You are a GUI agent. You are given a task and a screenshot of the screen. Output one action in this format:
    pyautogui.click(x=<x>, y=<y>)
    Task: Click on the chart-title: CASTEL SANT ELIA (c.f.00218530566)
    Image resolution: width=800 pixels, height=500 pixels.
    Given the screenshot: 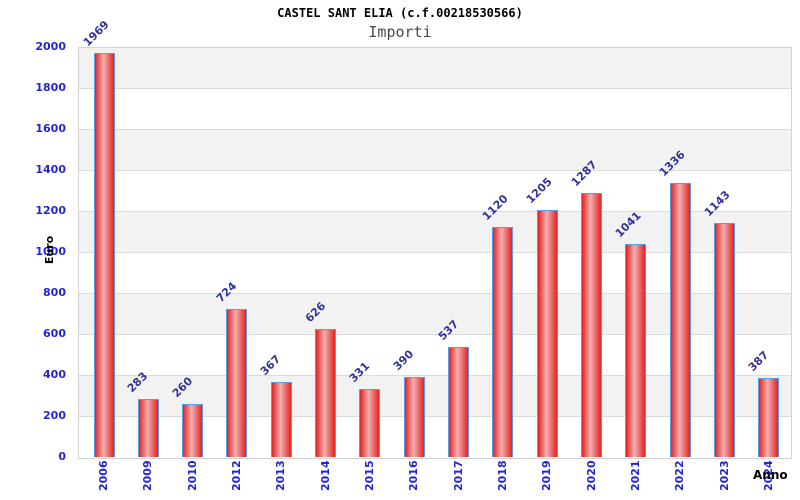 What is the action you would take?
    pyautogui.click(x=400, y=13)
    